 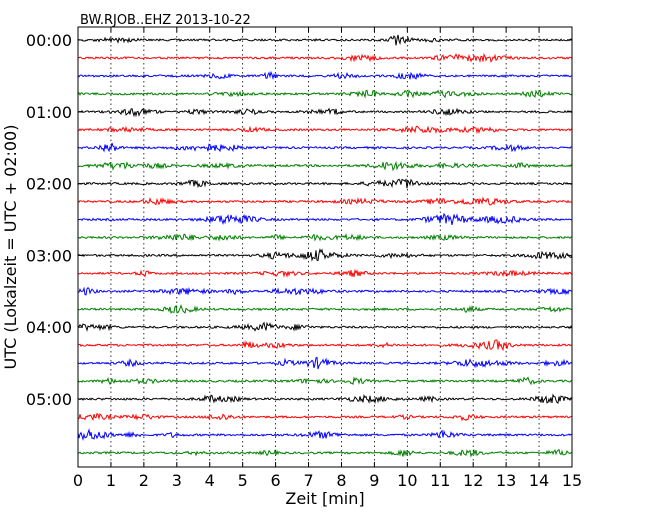 I want to click on x-tick-label: 1, so click(x=111, y=480).